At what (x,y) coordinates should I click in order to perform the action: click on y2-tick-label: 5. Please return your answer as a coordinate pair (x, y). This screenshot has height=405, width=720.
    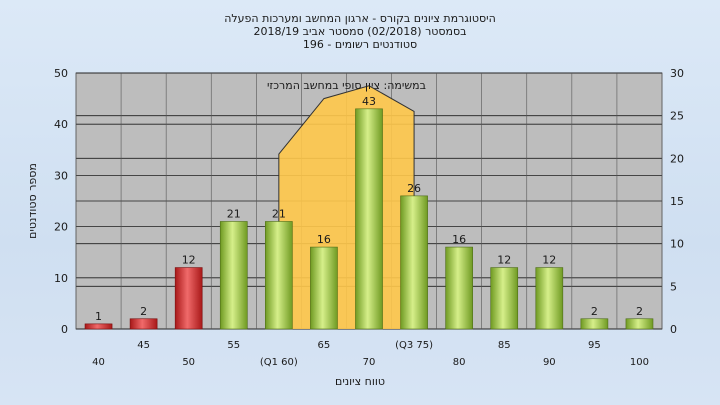
    Looking at the image, I should click on (673, 286).